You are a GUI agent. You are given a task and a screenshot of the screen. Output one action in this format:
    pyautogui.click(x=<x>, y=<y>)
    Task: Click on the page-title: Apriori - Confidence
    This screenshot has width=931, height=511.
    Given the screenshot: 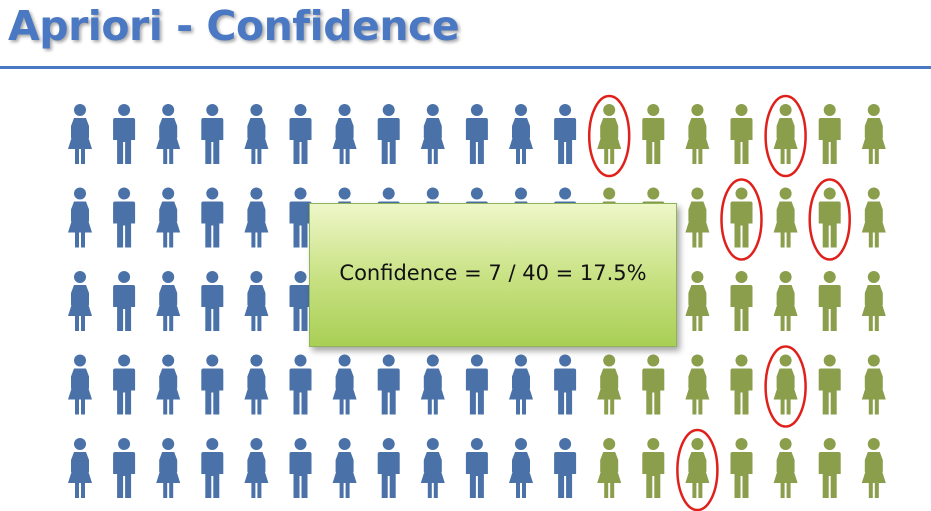 What is the action you would take?
    pyautogui.click(x=234, y=26)
    